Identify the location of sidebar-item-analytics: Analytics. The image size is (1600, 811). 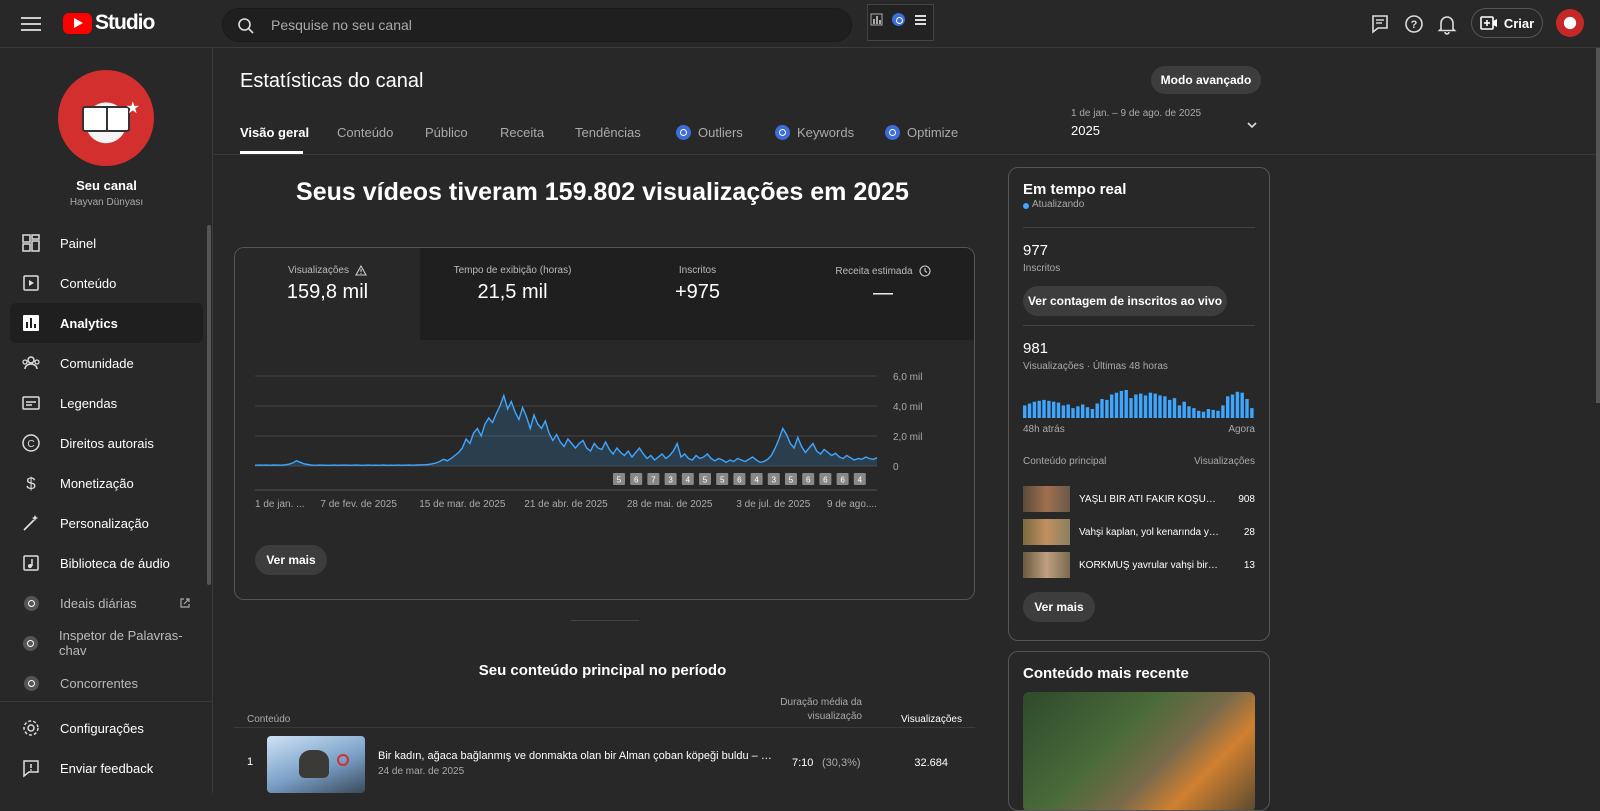
(106, 323).